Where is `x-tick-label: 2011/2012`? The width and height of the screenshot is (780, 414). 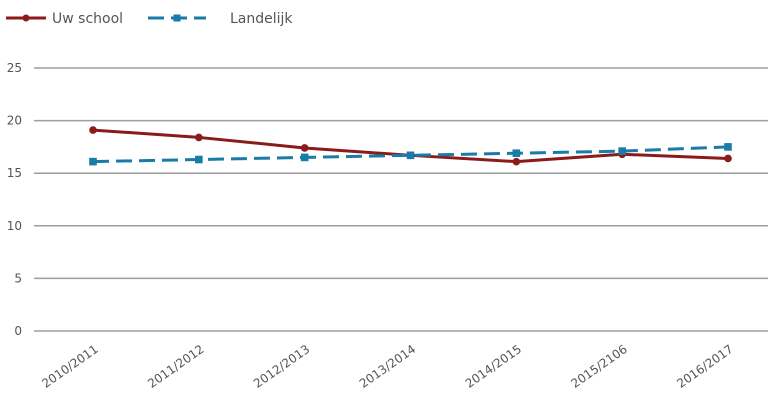
x-tick-label: 2011/2012 is located at coordinates (175, 366).